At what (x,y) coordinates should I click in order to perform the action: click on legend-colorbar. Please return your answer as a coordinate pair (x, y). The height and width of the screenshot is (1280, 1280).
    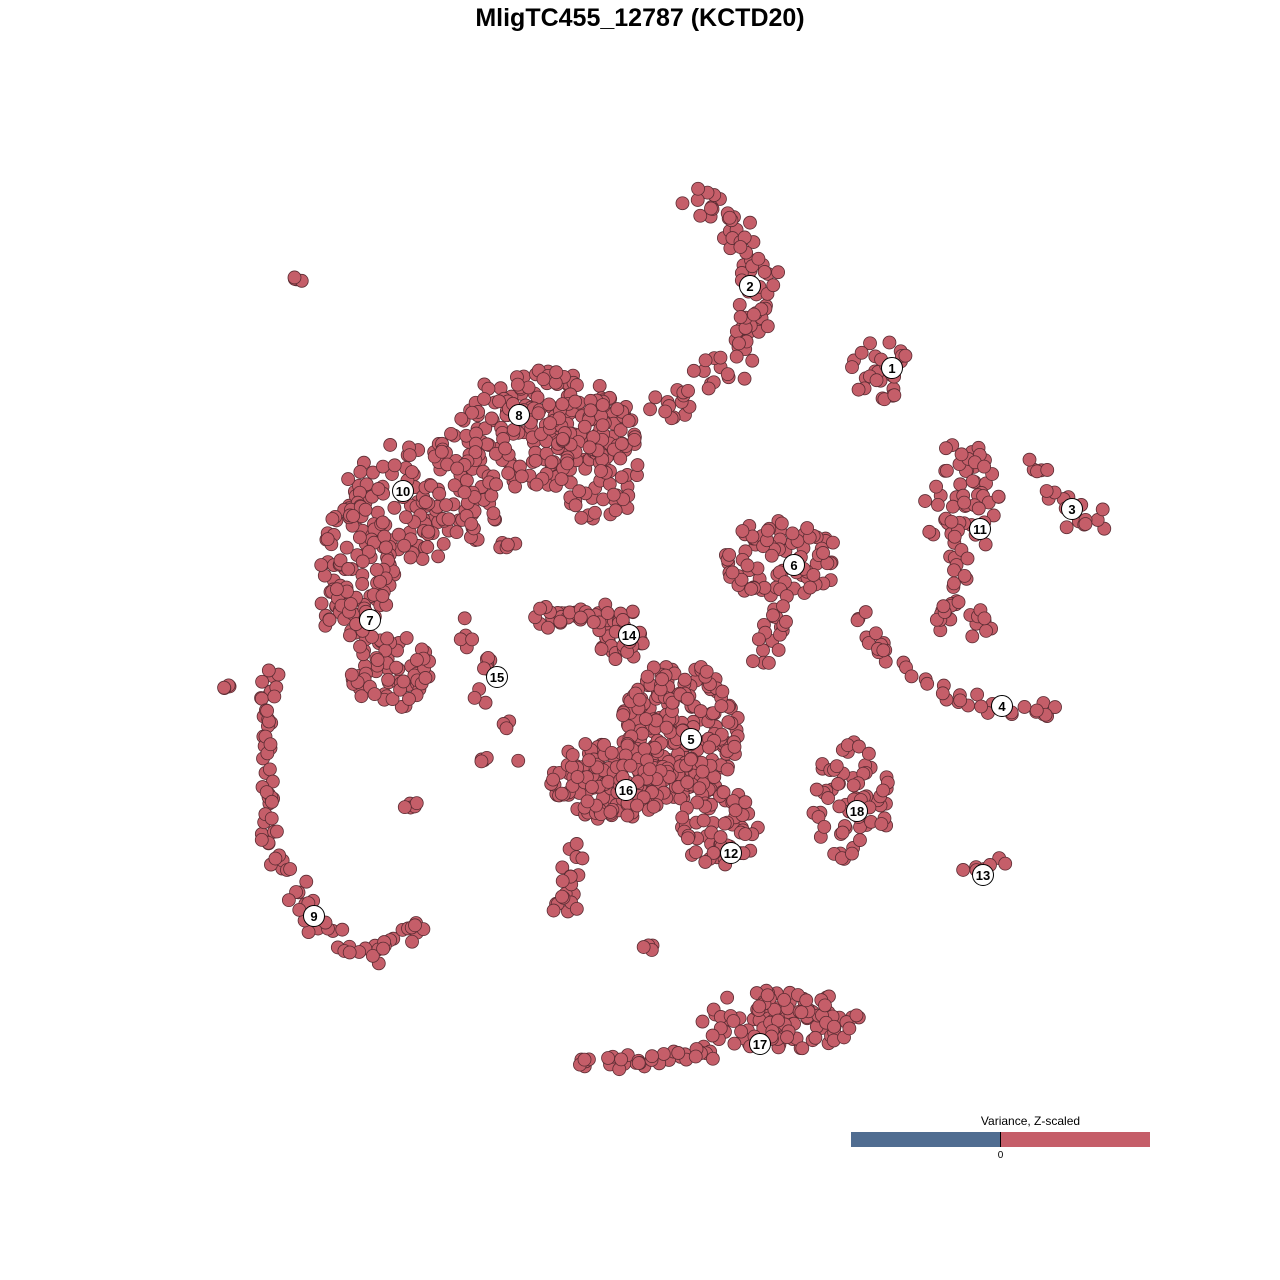
    Looking at the image, I should click on (1000, 1139).